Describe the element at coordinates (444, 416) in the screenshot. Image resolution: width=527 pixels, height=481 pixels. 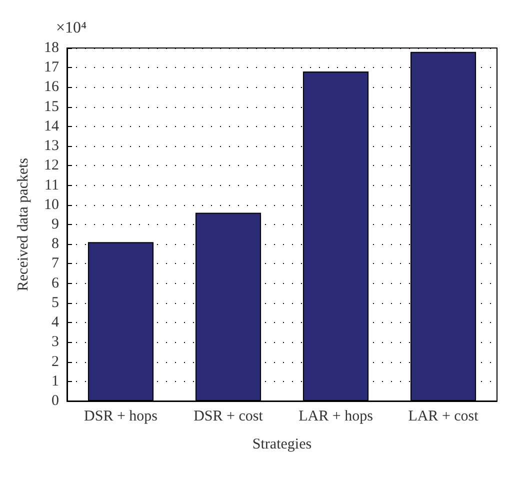
I see `x-tick-label: LAR + cost` at that location.